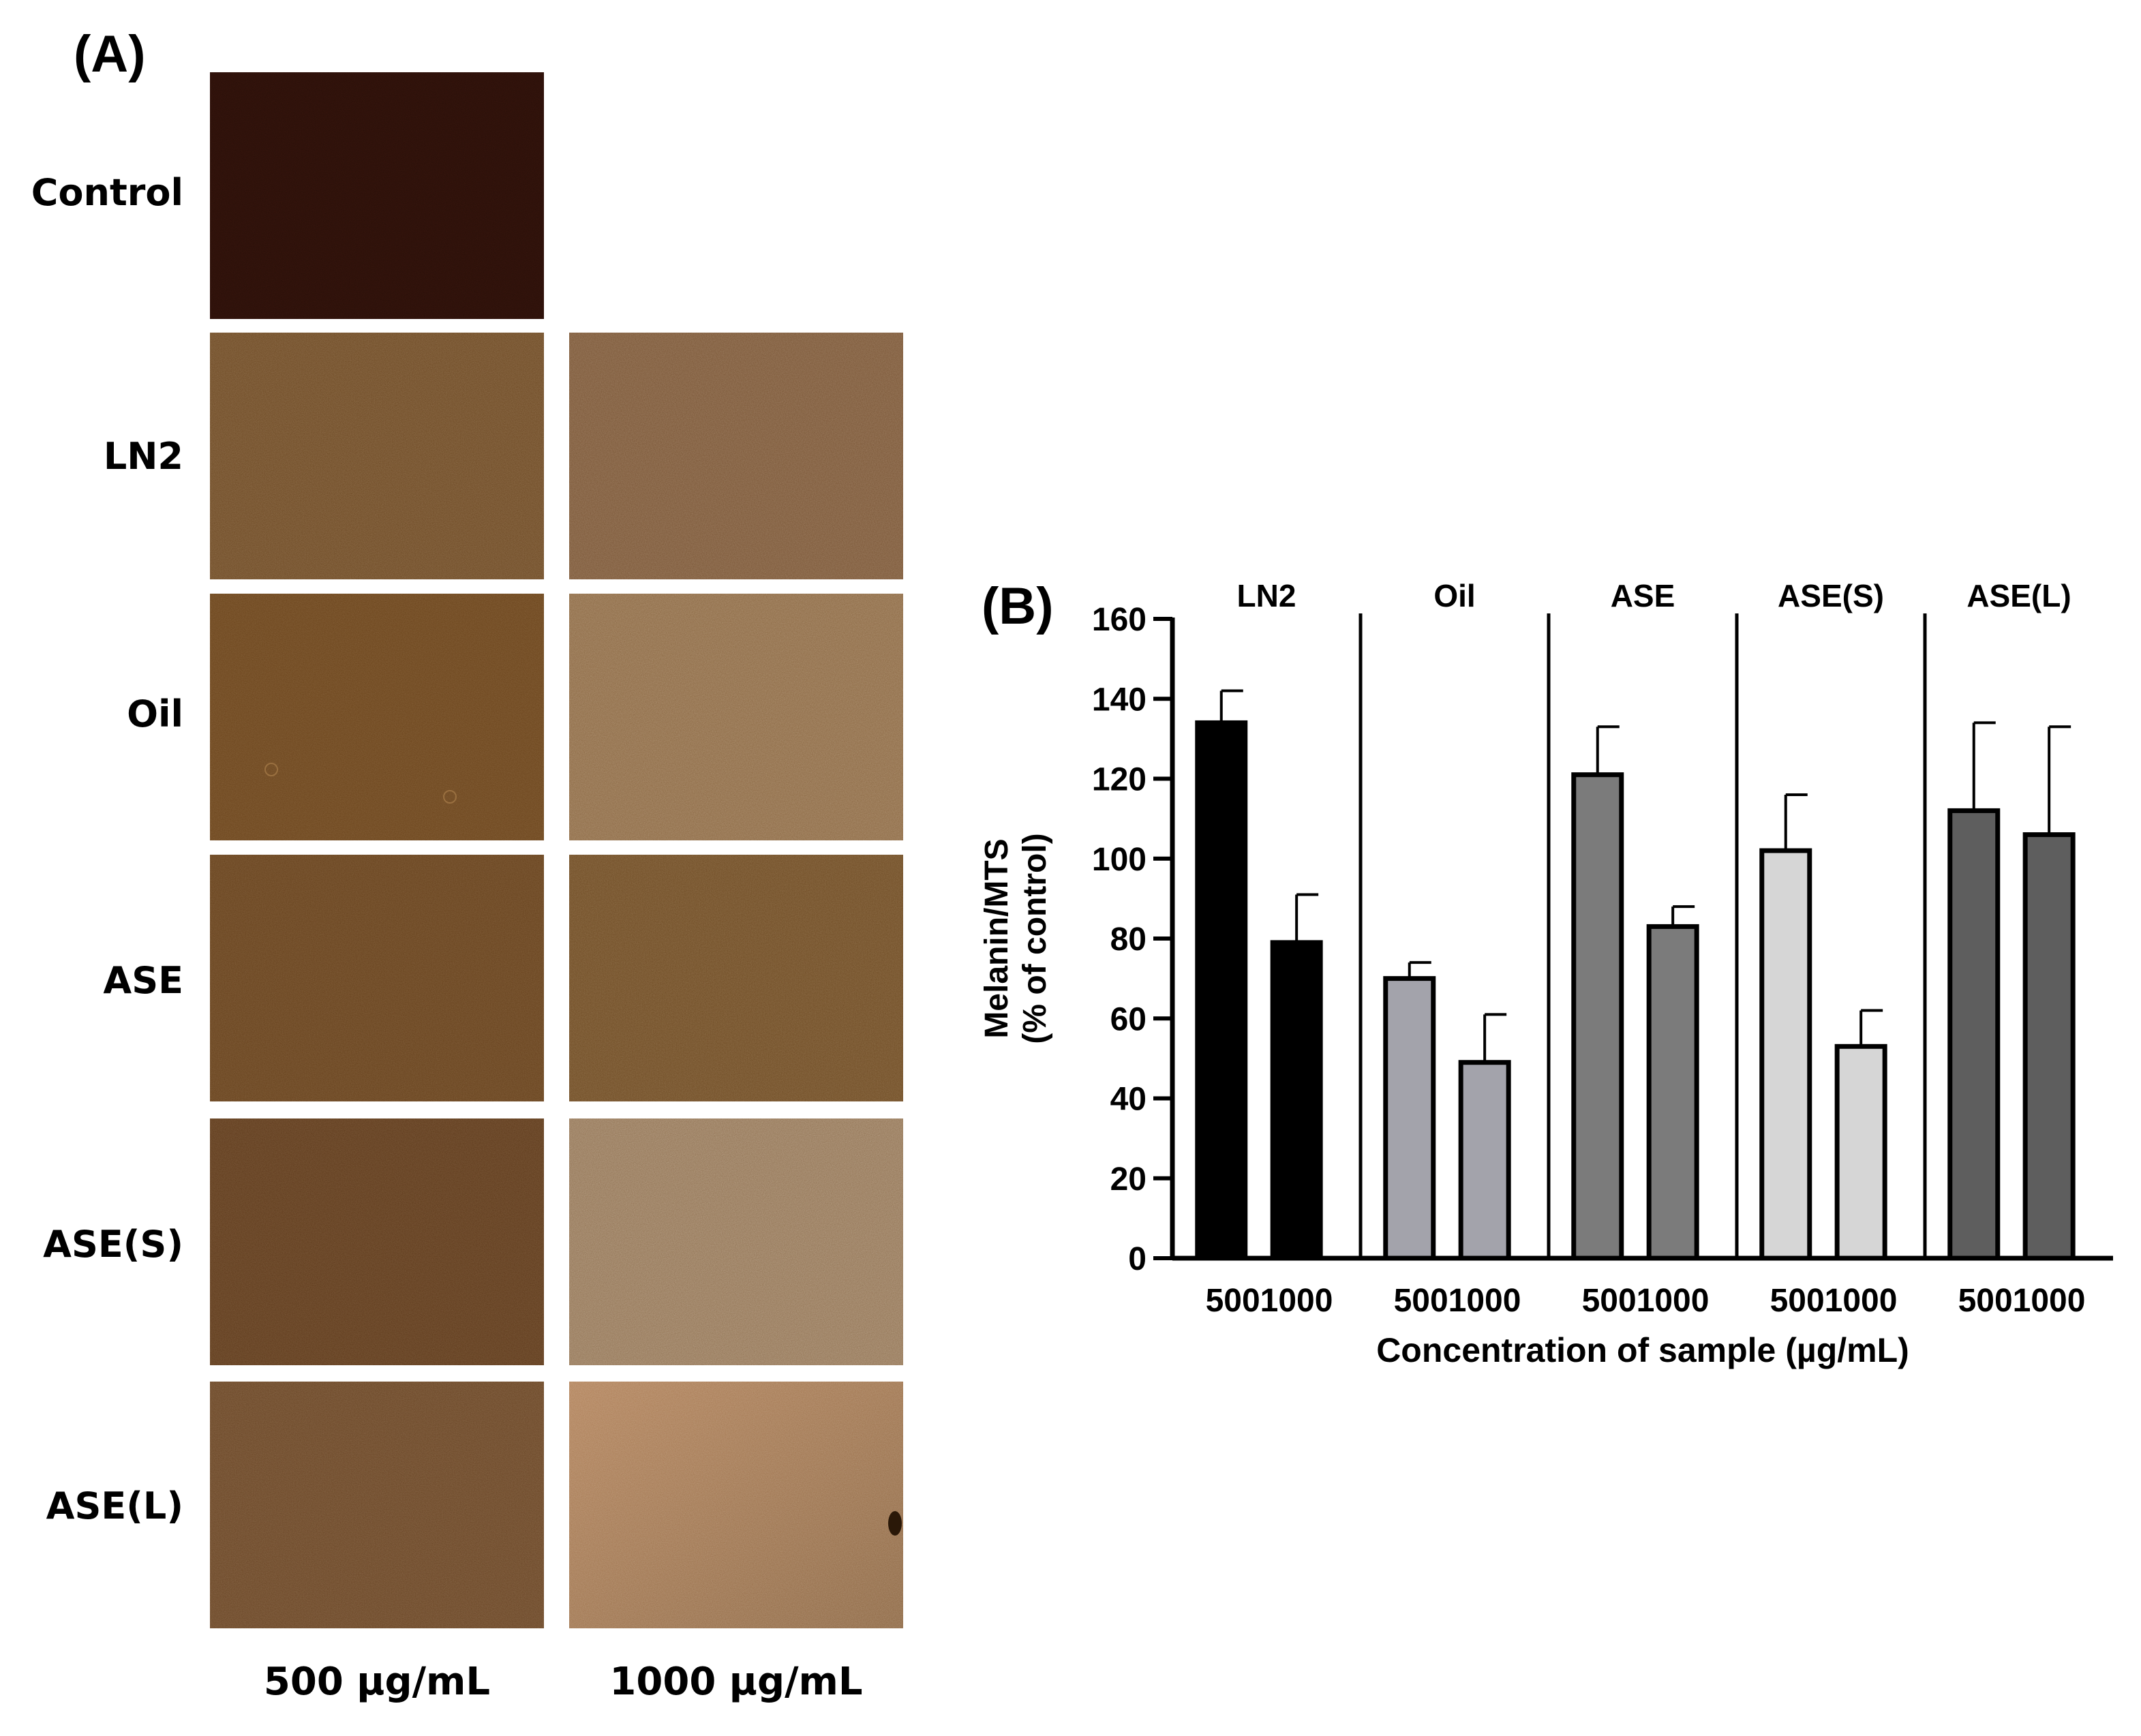 This screenshot has height=1736, width=2141. Describe the element at coordinates (736, 1682) in the screenshot. I see `column-label-1000: 1000 μg/mL` at that location.